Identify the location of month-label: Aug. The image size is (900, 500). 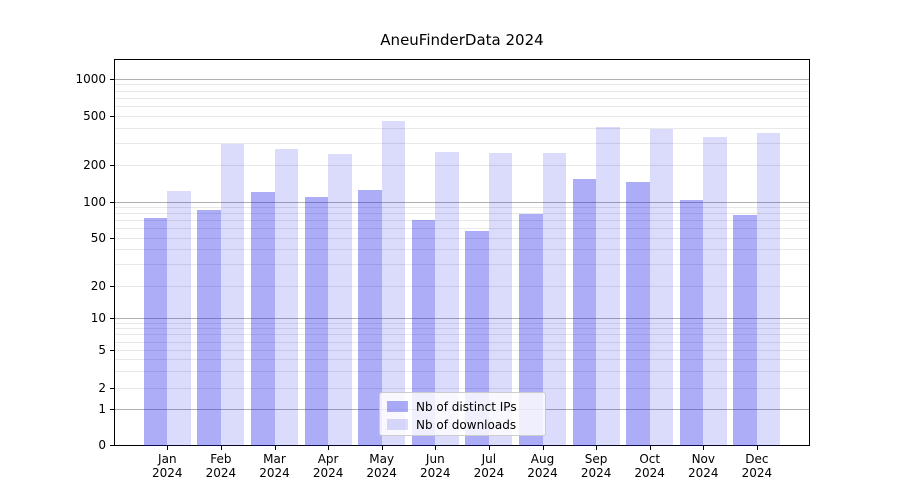
(542, 459).